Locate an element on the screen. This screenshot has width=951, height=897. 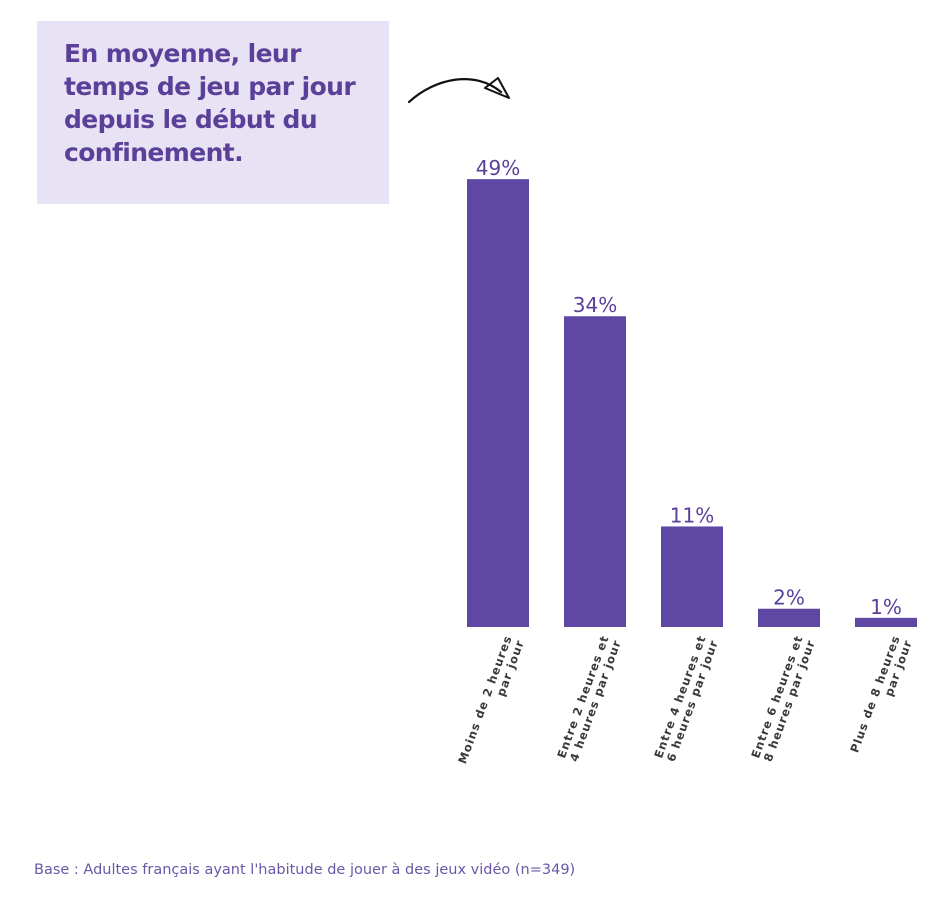
value-label-3: 11% is located at coordinates (692, 515).